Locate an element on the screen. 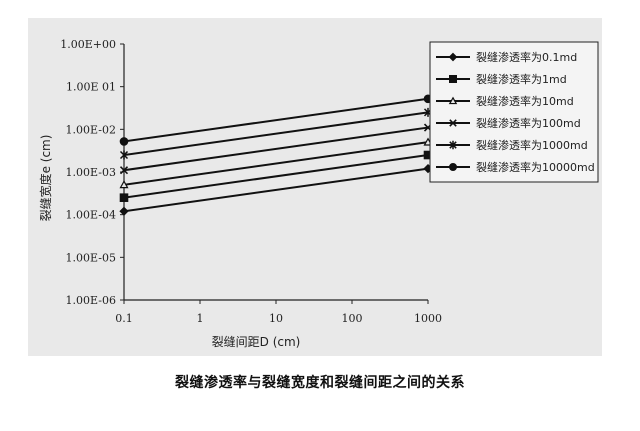 Image resolution: width=640 pixels, height=431 pixels. y-tick-label: 1.00E-05 is located at coordinates (91, 257).